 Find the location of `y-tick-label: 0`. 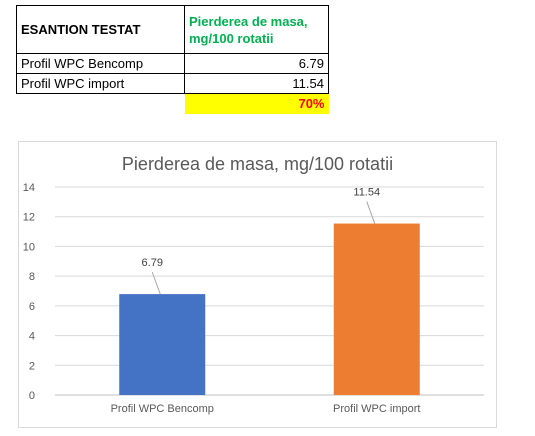

y-tick-label: 0 is located at coordinates (32, 396).